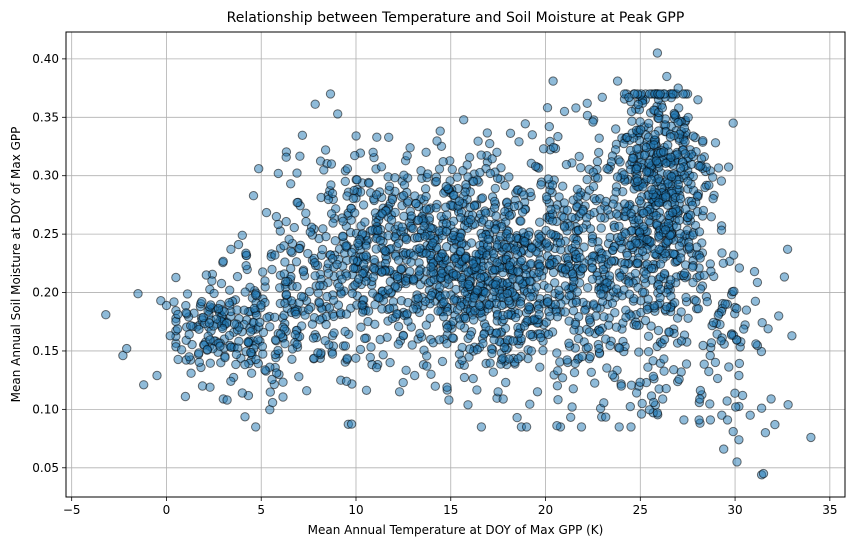 The height and width of the screenshot is (551, 855). Describe the element at coordinates (45, 293) in the screenshot. I see `y-tick-label: 0.20` at that location.